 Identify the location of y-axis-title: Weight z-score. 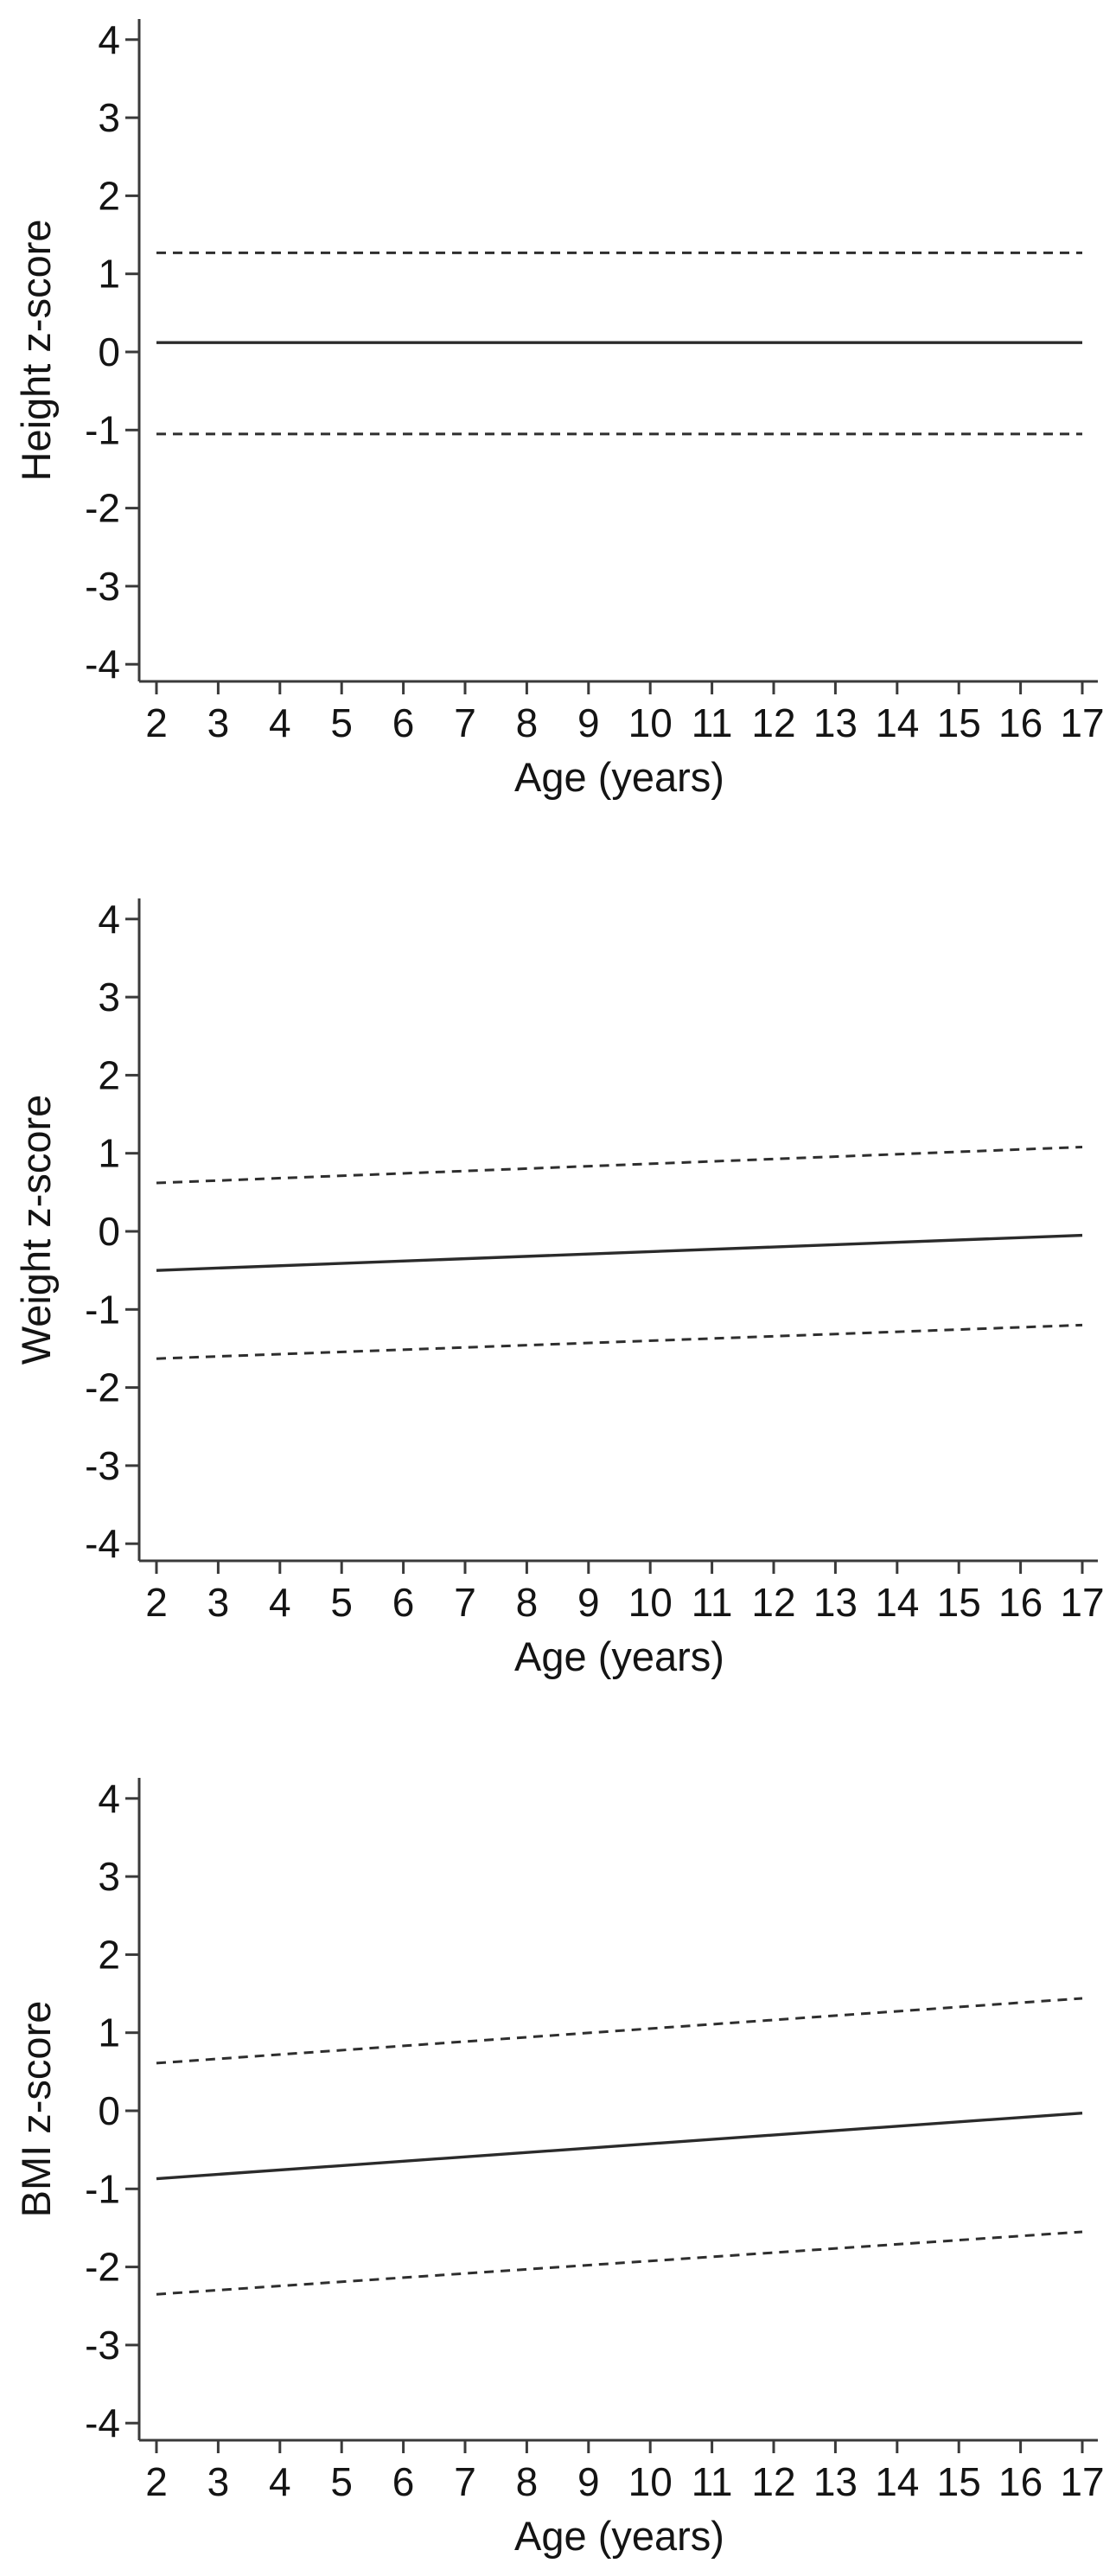
(36, 1230).